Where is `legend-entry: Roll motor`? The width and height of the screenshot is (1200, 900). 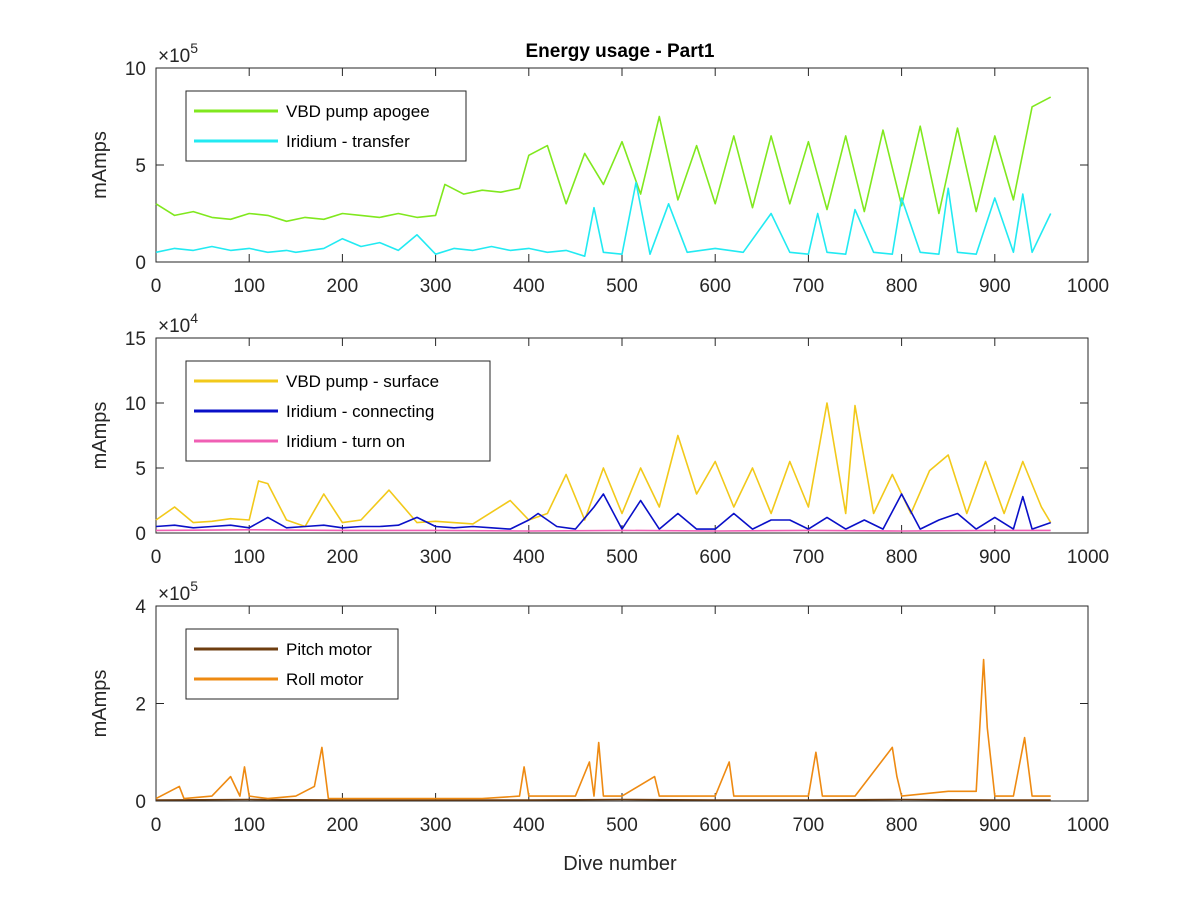 legend-entry: Roll motor is located at coordinates (325, 679).